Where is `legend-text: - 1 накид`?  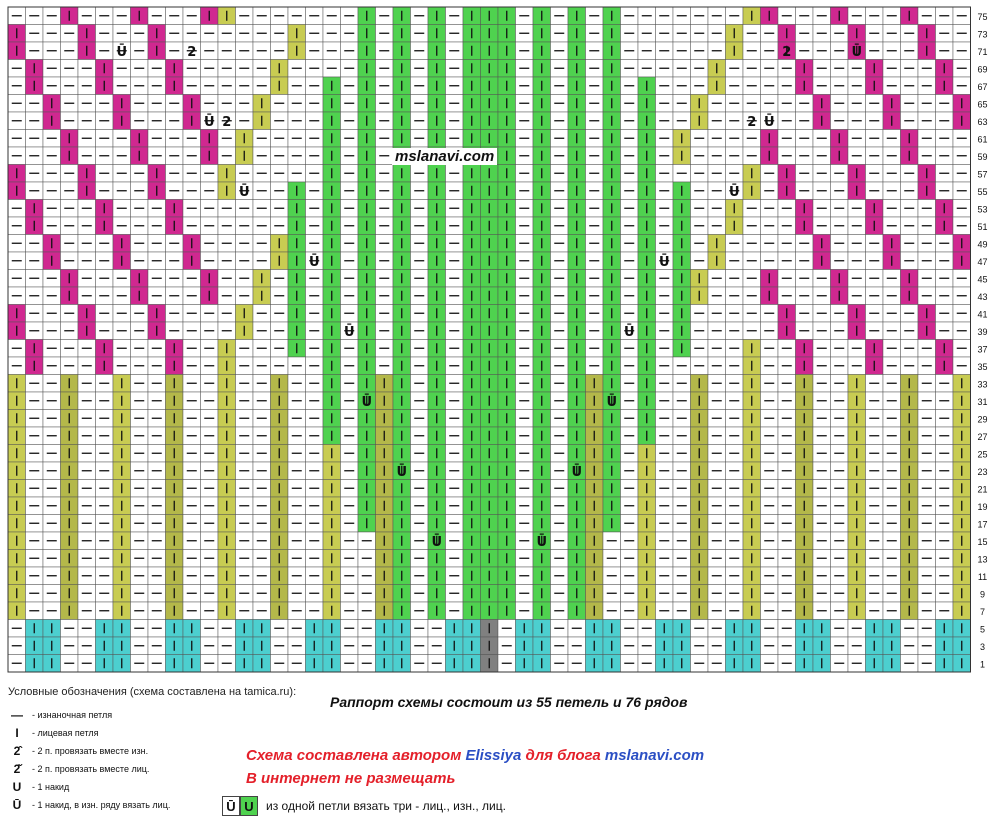
legend-text: - 1 накид is located at coordinates (51, 787).